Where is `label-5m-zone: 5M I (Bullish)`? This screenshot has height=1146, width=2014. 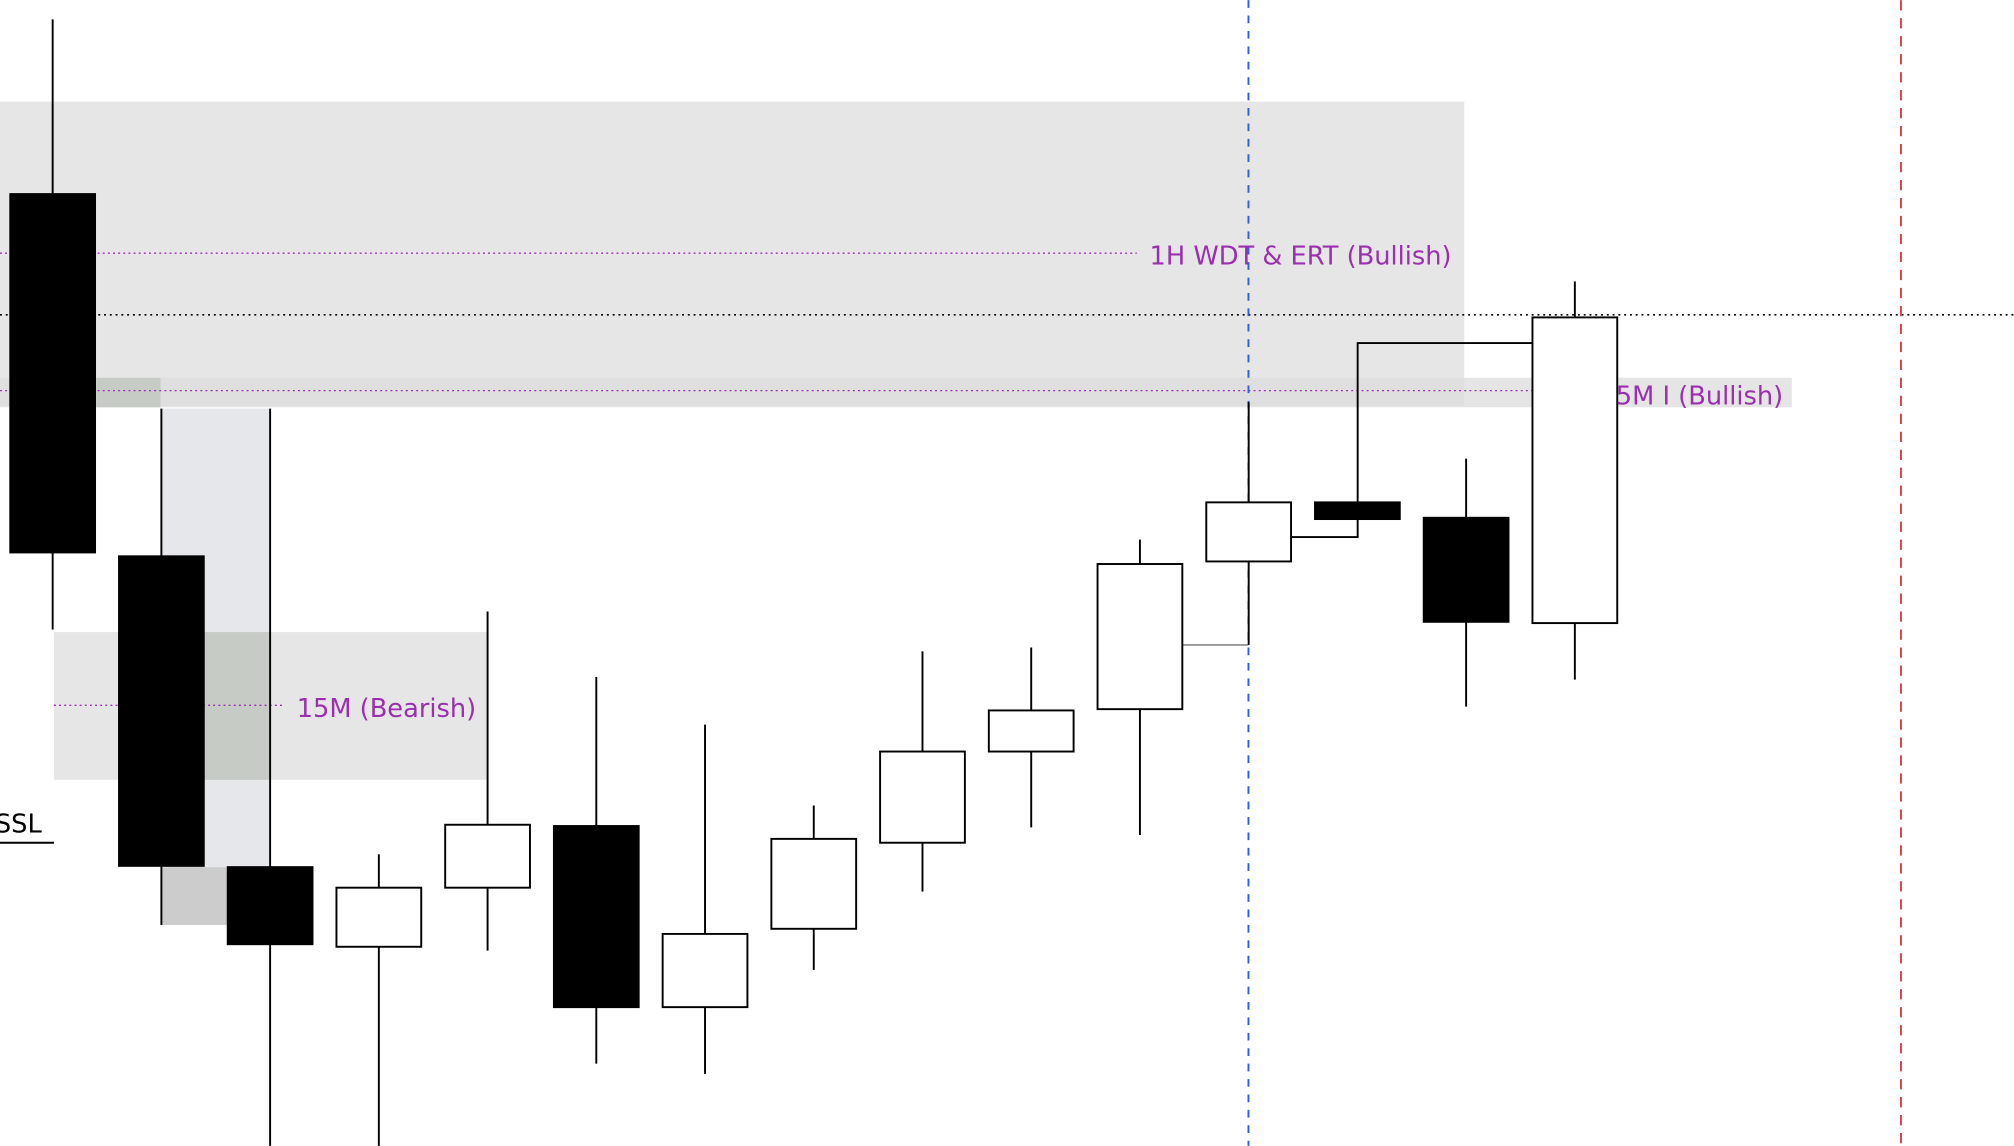 label-5m-zone: 5M I (Bullish) is located at coordinates (1699, 397).